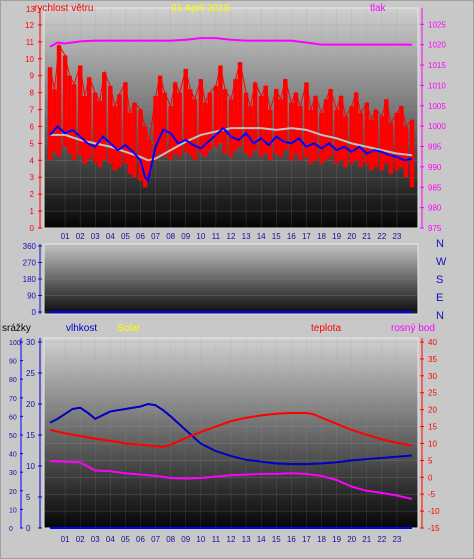  Describe the element at coordinates (29, 25) in the screenshot. I see `wind-tick-label: 12` at that location.